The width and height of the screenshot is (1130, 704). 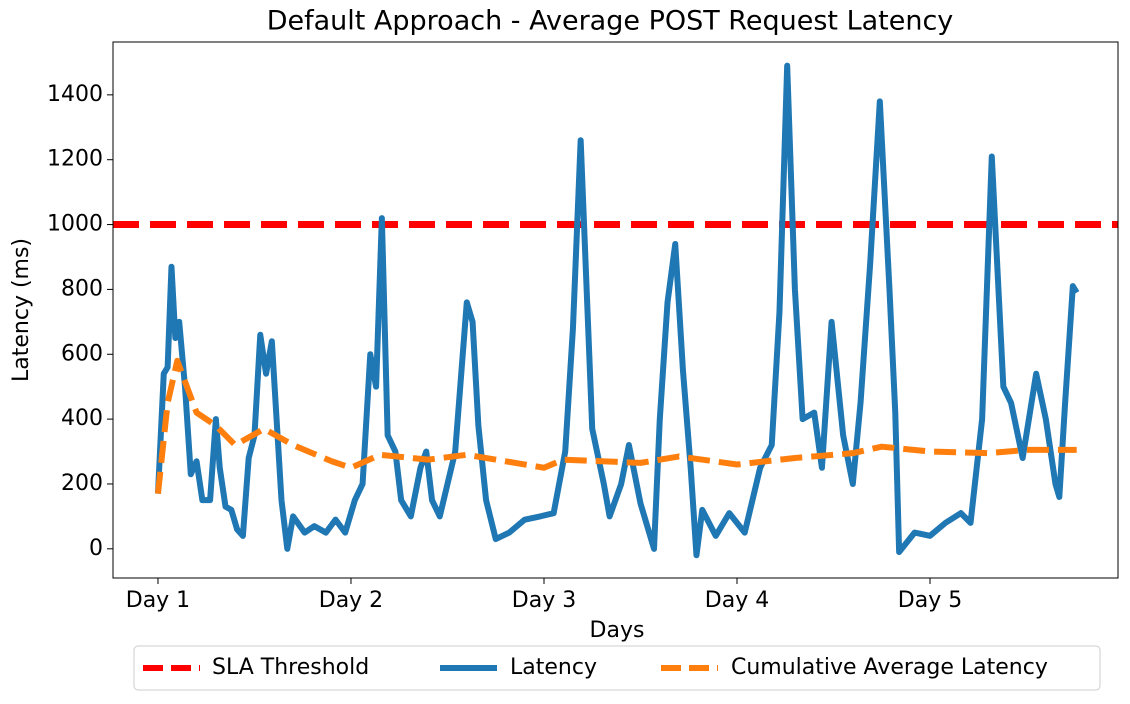 What do you see at coordinates (75, 94) in the screenshot?
I see `y-tick-label: 1400` at bounding box center [75, 94].